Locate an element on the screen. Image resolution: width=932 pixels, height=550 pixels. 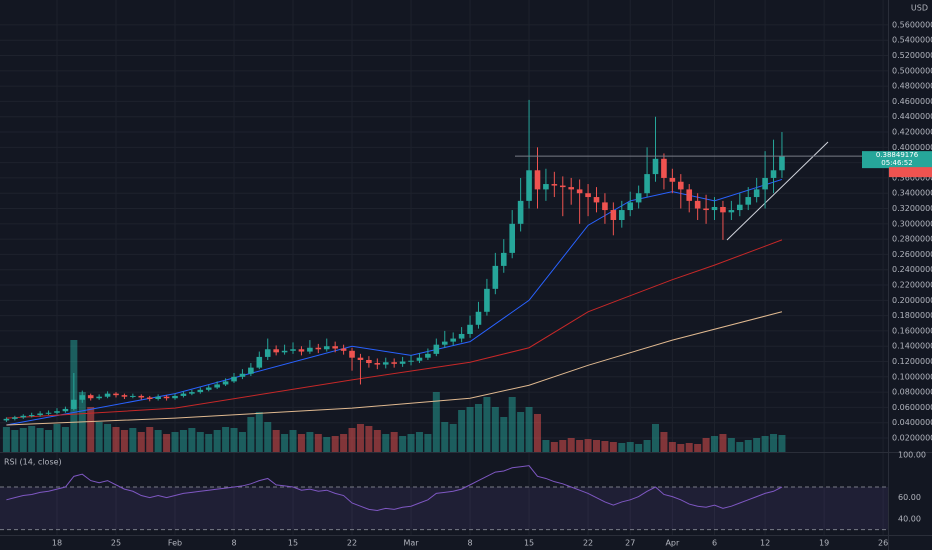
y-tick-label: 0.22000000 is located at coordinates (912, 285).